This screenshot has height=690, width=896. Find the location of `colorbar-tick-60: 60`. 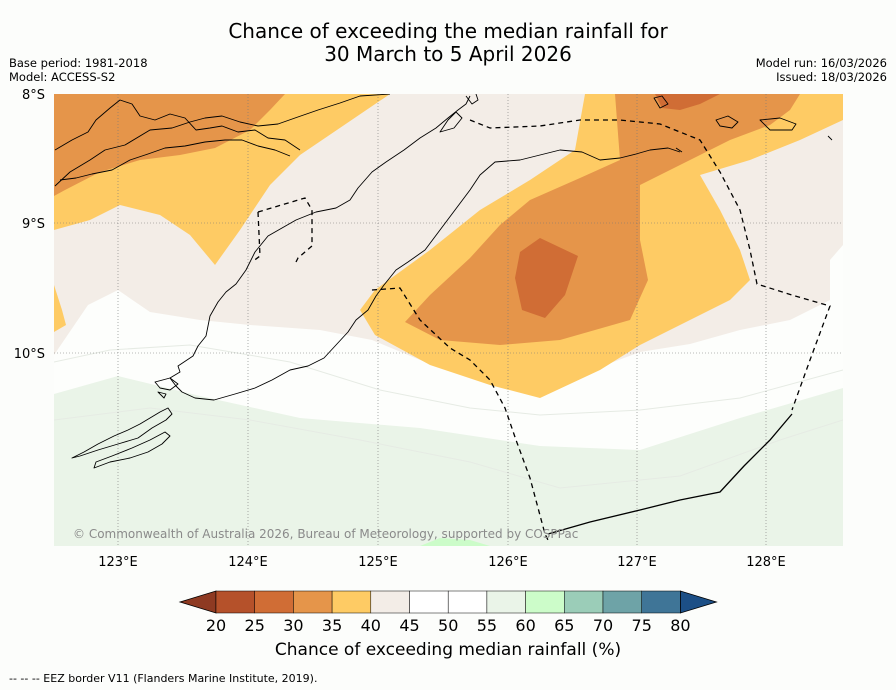

colorbar-tick-60: 60 is located at coordinates (525, 625).